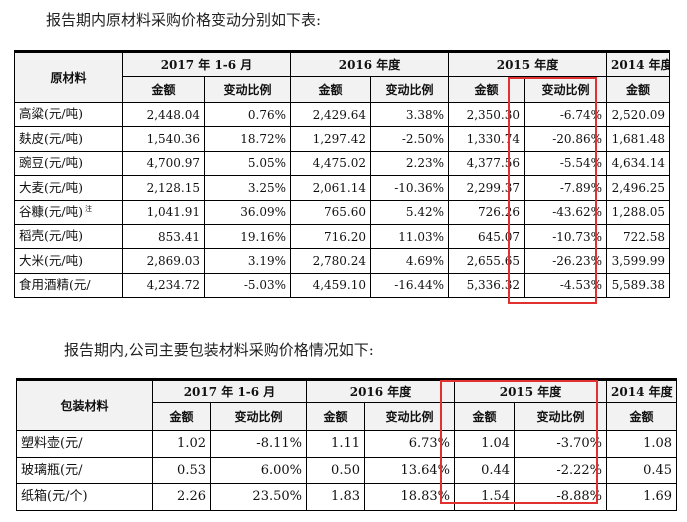 This screenshot has height=522, width=687. I want to click on material-name-text: 豌豆(元/吨), so click(51, 163).